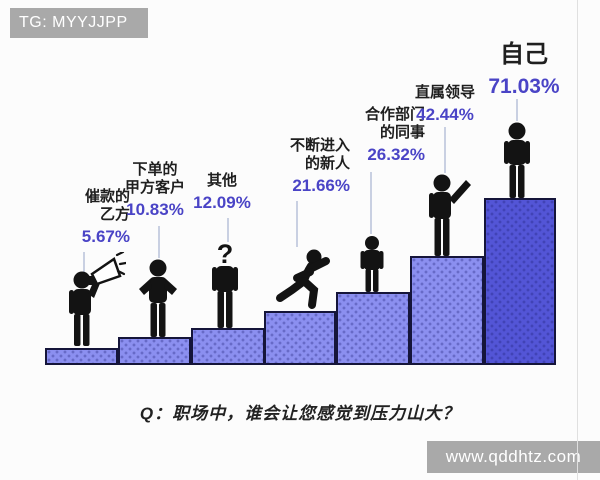  I want to click on label-category-1: 催款的 乙方 5.67%, so click(75, 217).